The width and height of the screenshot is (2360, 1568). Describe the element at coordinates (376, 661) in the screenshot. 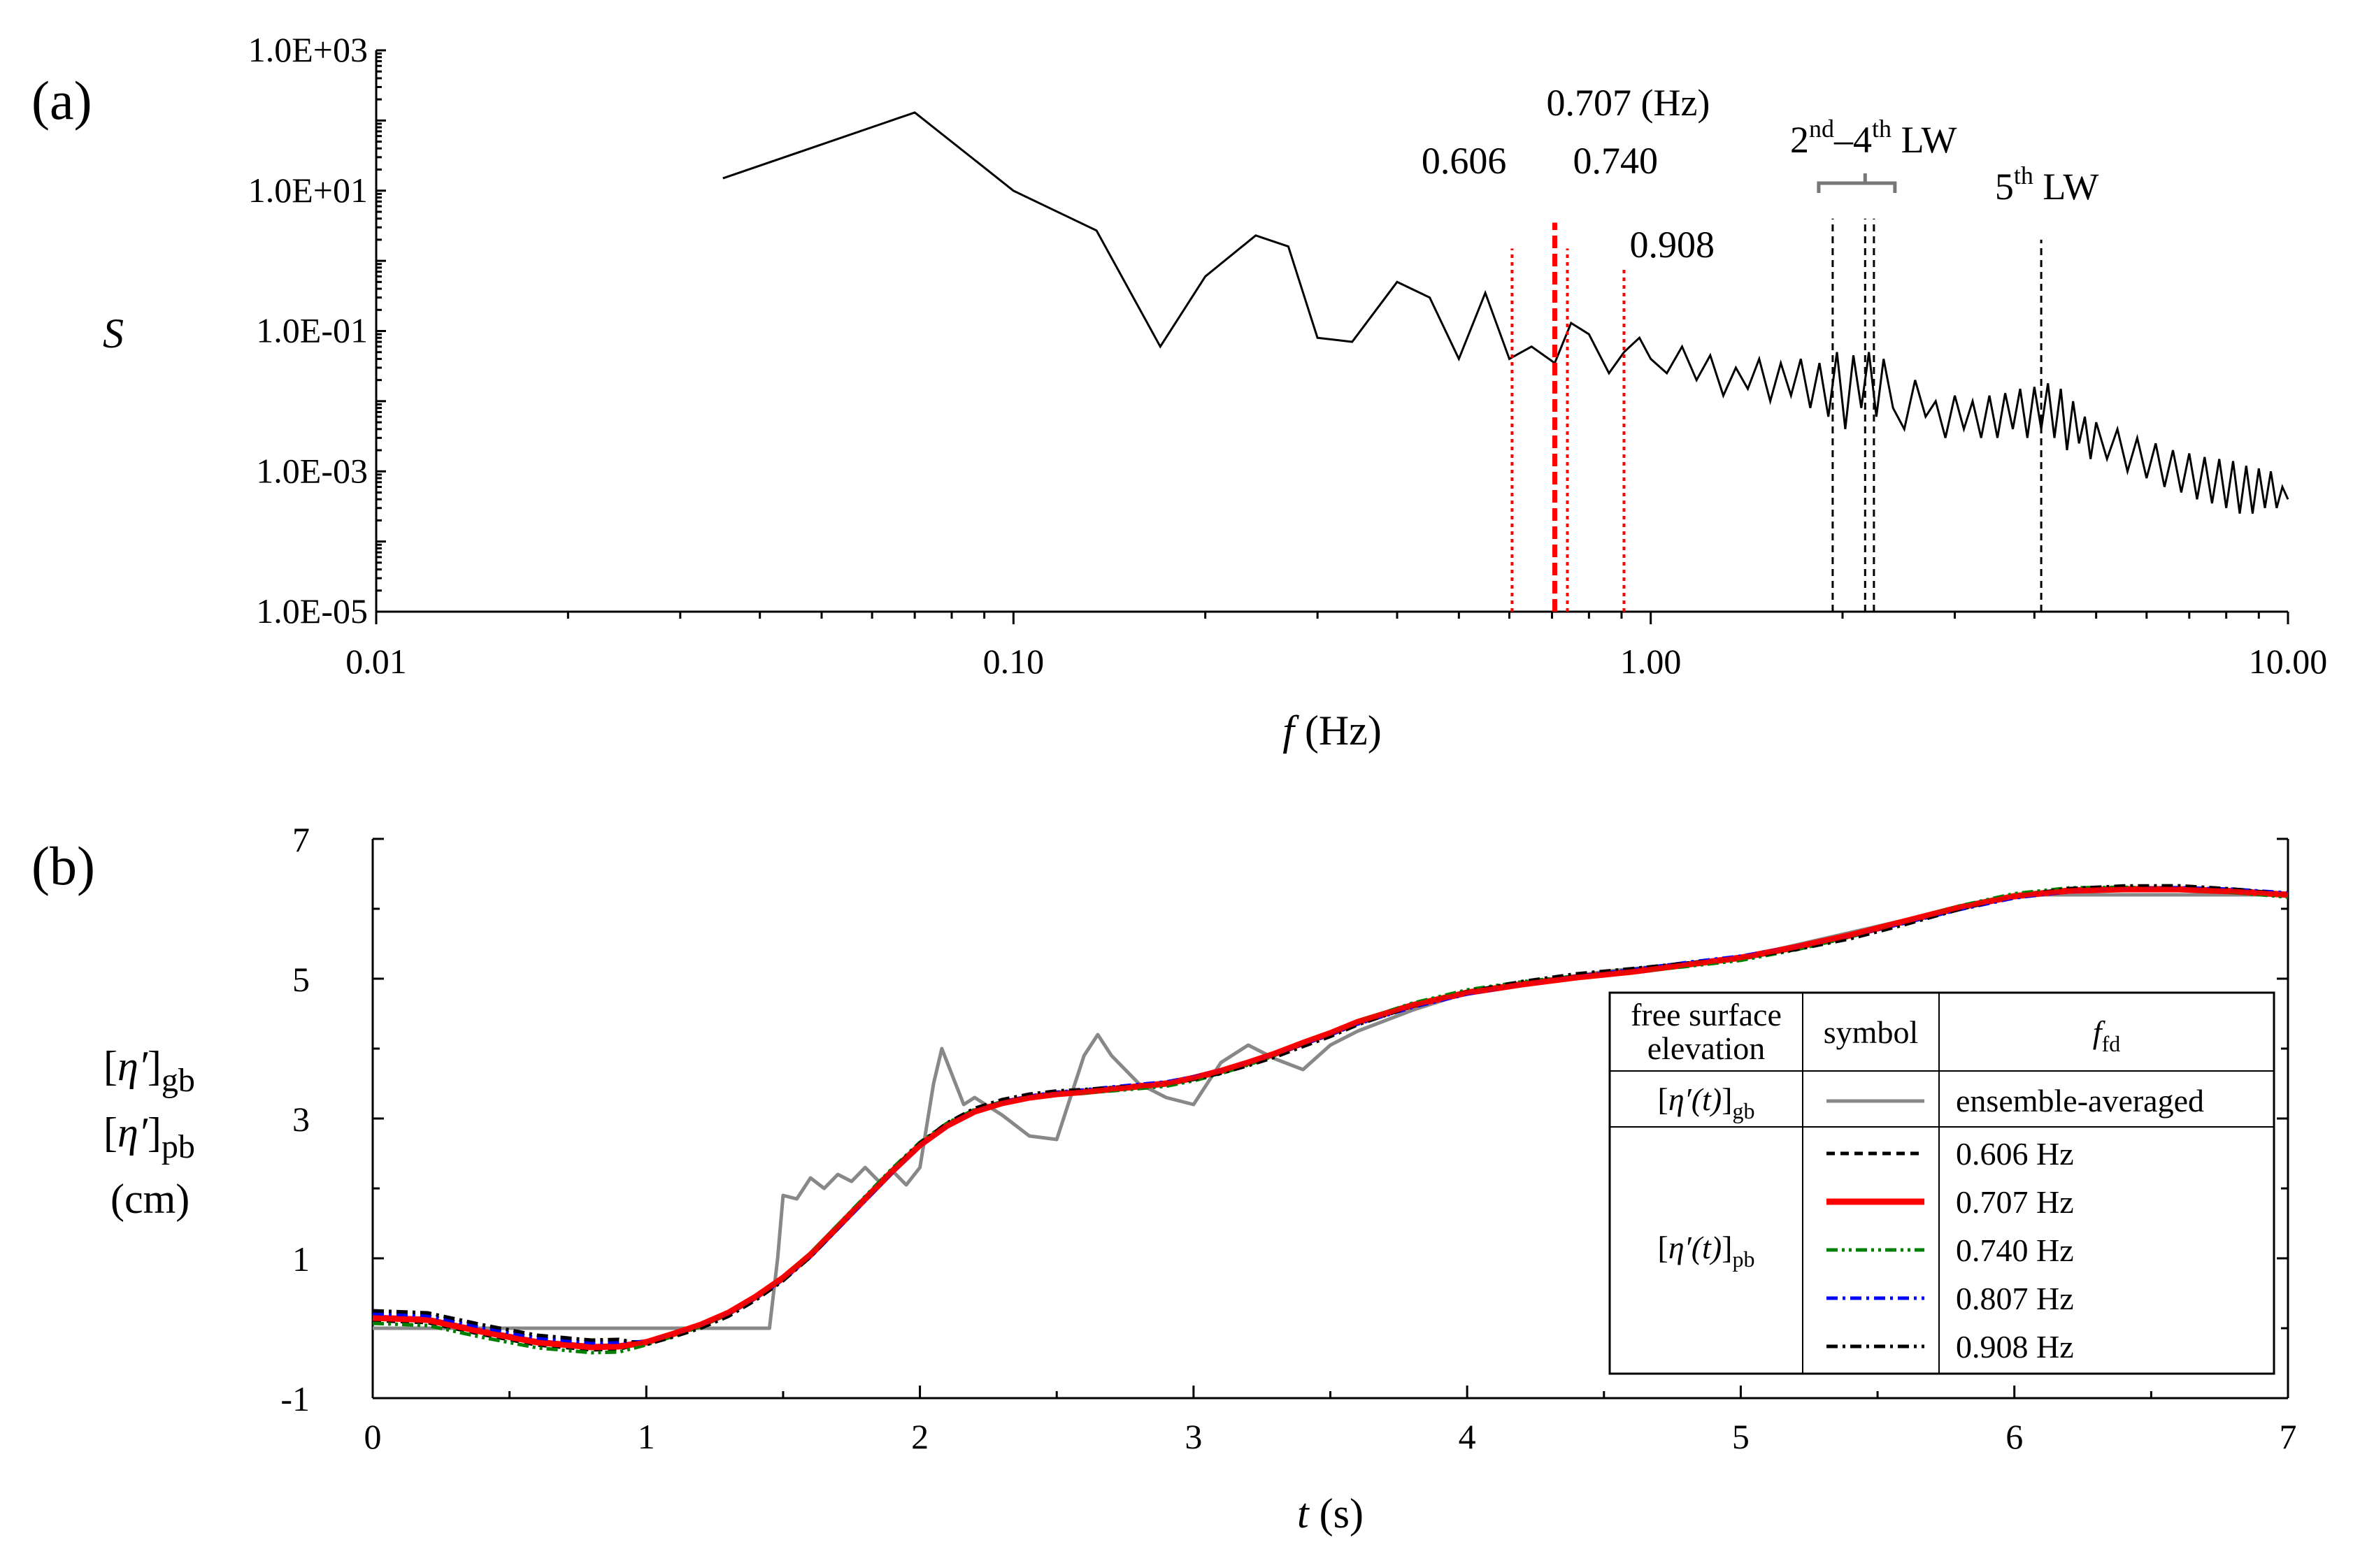

I see `panel-a-x-tick-label: 0.01` at that location.